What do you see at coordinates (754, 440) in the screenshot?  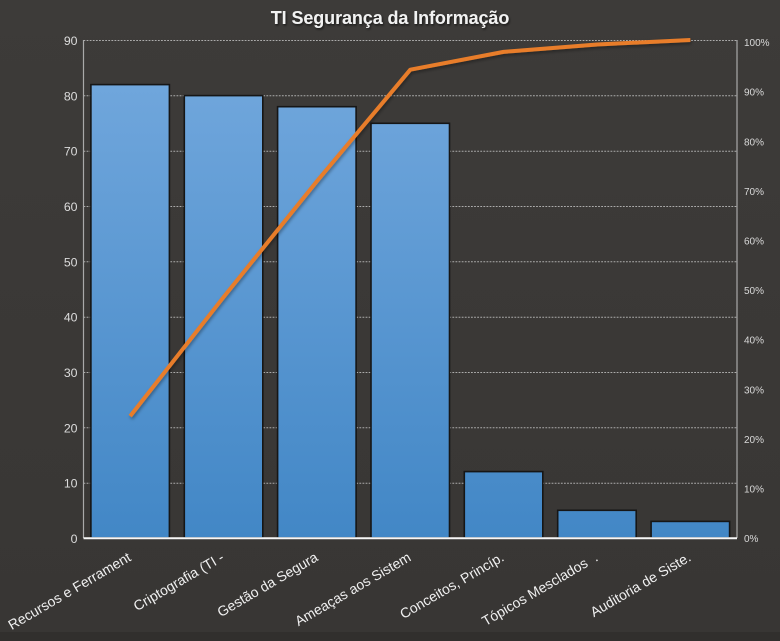 I see `svg-text: 20%` at bounding box center [754, 440].